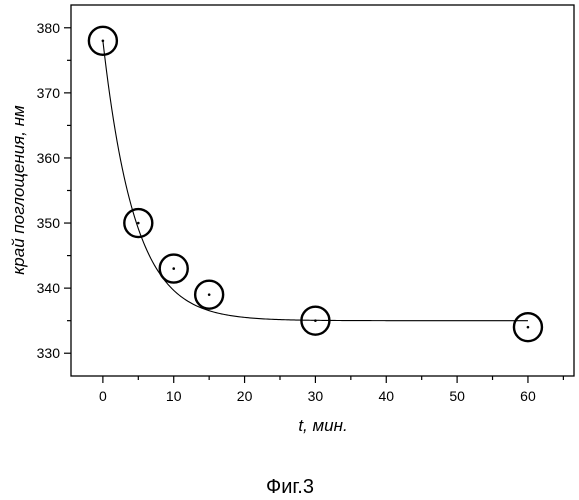  Describe the element at coordinates (49, 223) in the screenshot. I see `y-tick-label: 350` at that location.